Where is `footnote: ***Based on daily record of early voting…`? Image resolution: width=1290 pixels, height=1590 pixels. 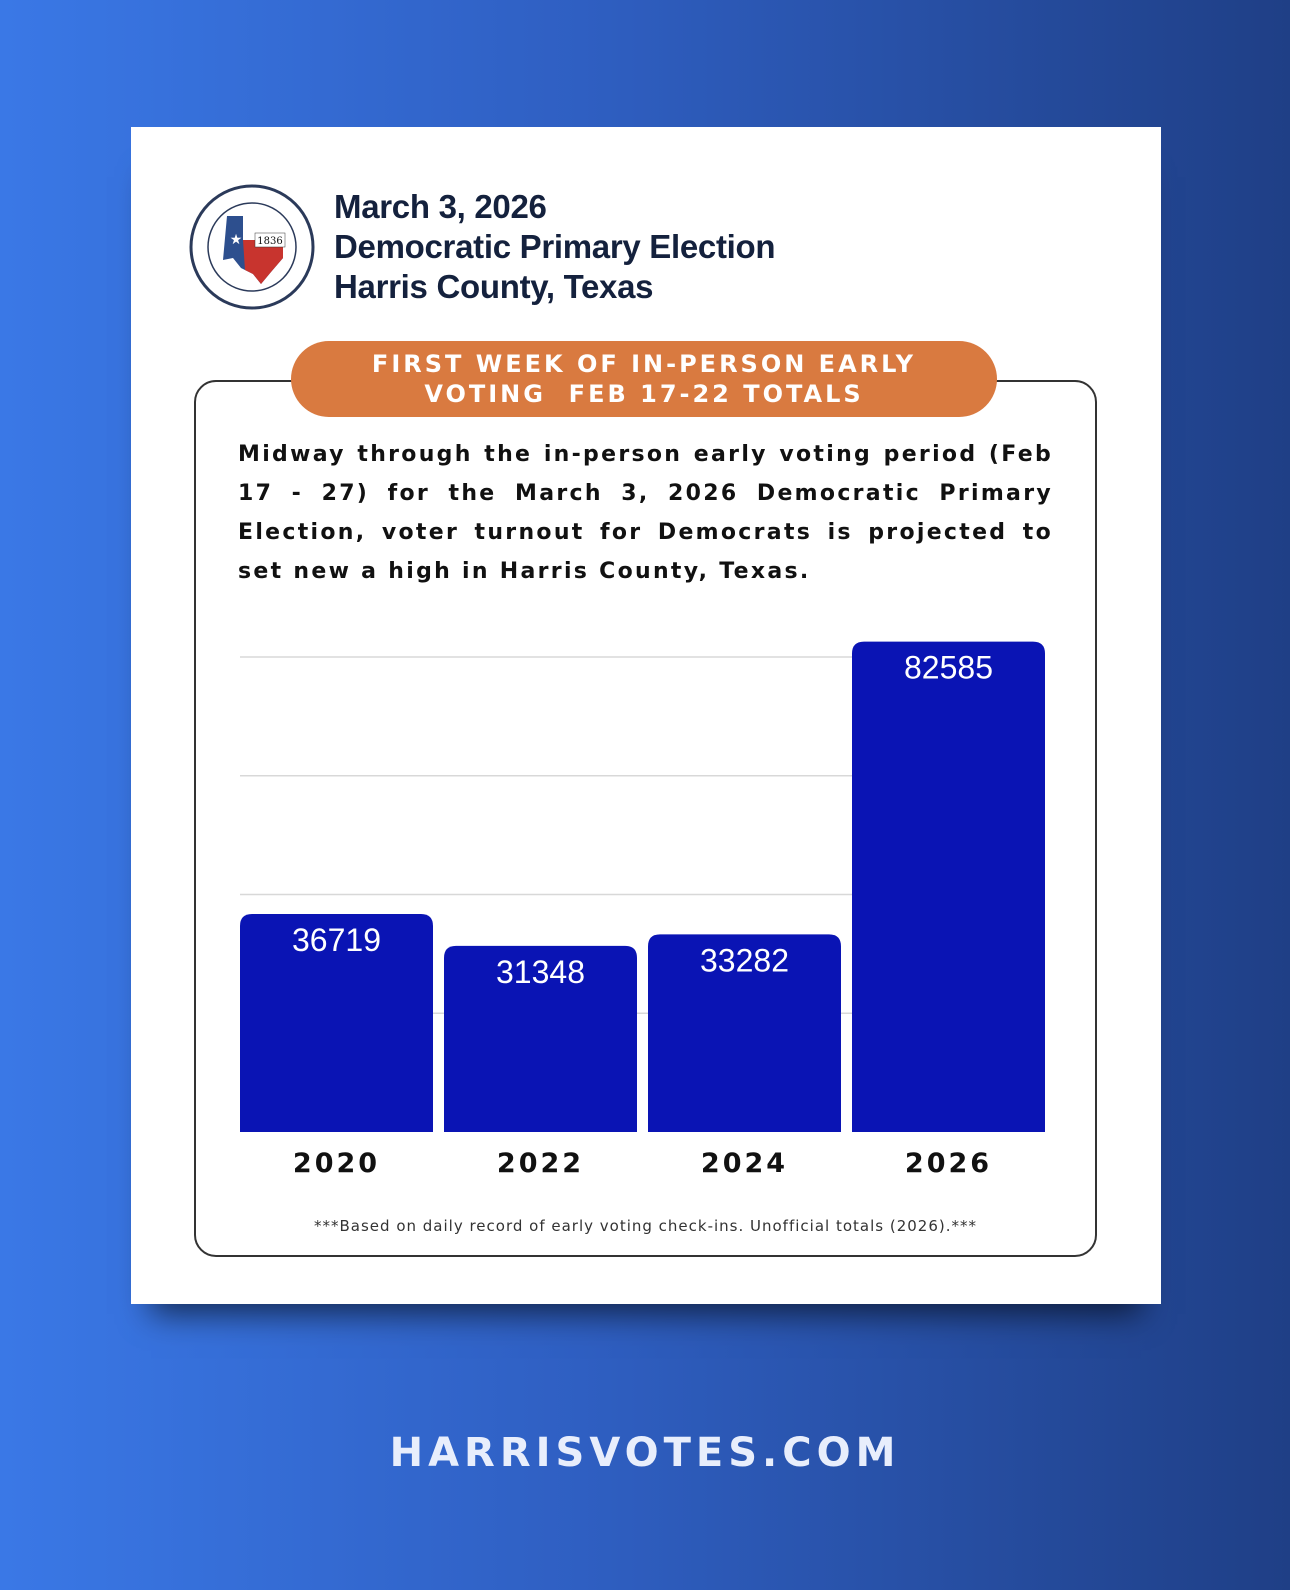 footnote: ***Based on daily record of early voting… is located at coordinates (645, 1226).